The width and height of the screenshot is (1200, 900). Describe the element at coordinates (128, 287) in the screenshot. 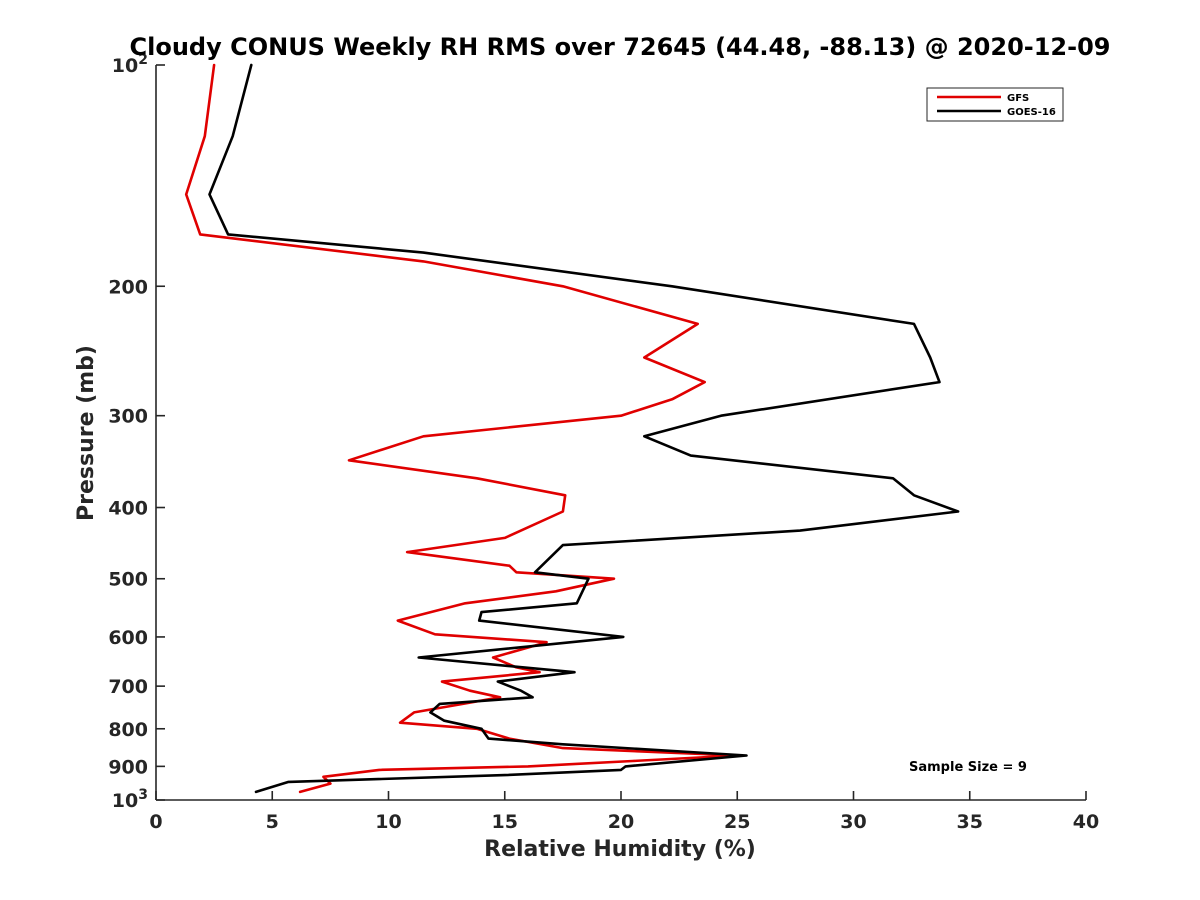

I see `y-tick-label: 200` at that location.